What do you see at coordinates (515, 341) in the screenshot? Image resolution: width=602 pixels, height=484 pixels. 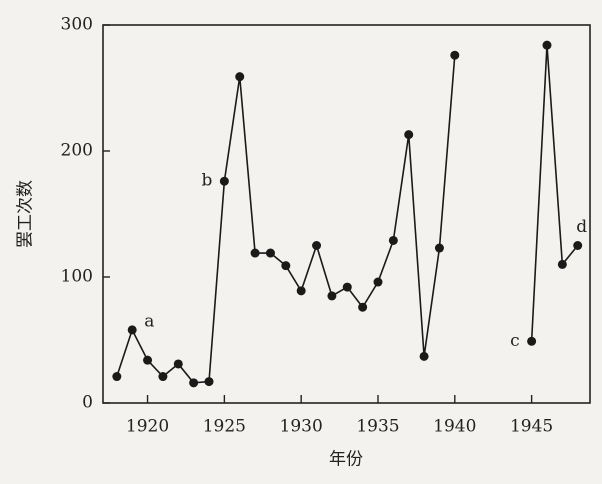 I see `annotation: c` at bounding box center [515, 341].